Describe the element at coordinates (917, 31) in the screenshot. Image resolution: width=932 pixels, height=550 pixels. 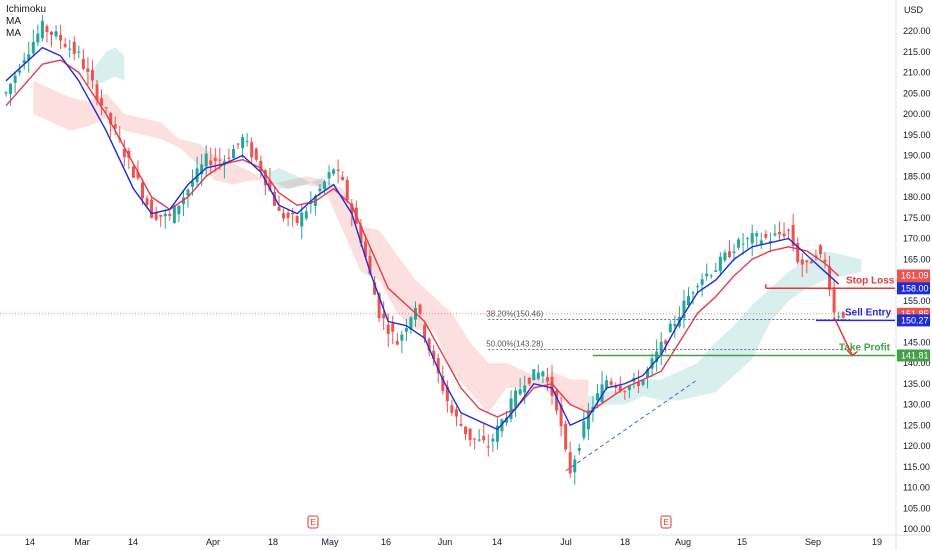
I see `price-tick-label: 220.00` at that location.